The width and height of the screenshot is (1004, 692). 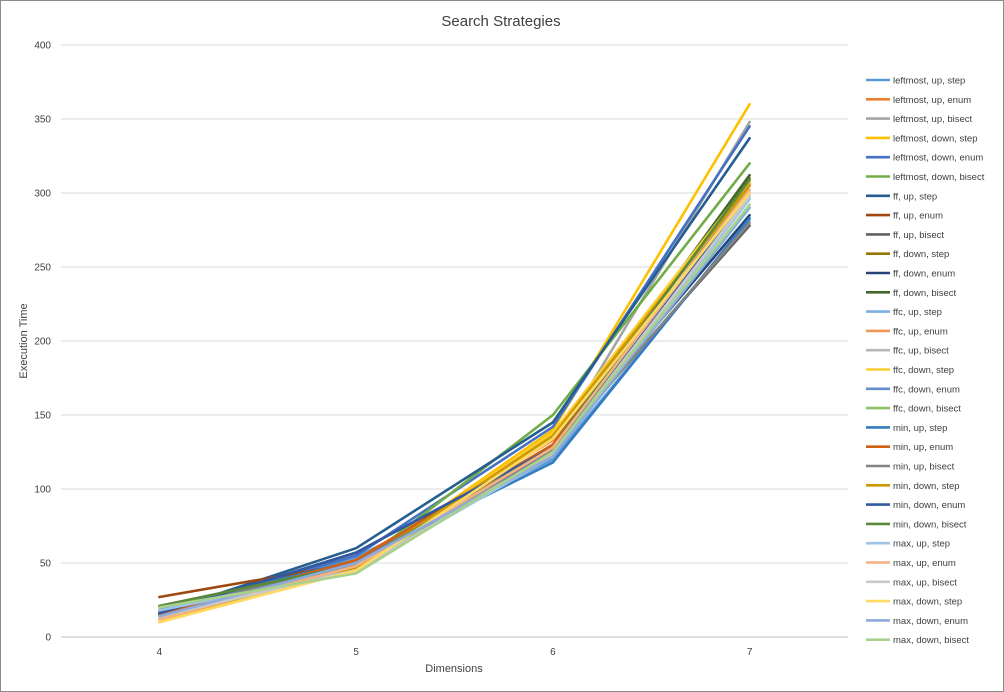 What do you see at coordinates (929, 505) in the screenshot?
I see `legend-label: min, down, enum` at bounding box center [929, 505].